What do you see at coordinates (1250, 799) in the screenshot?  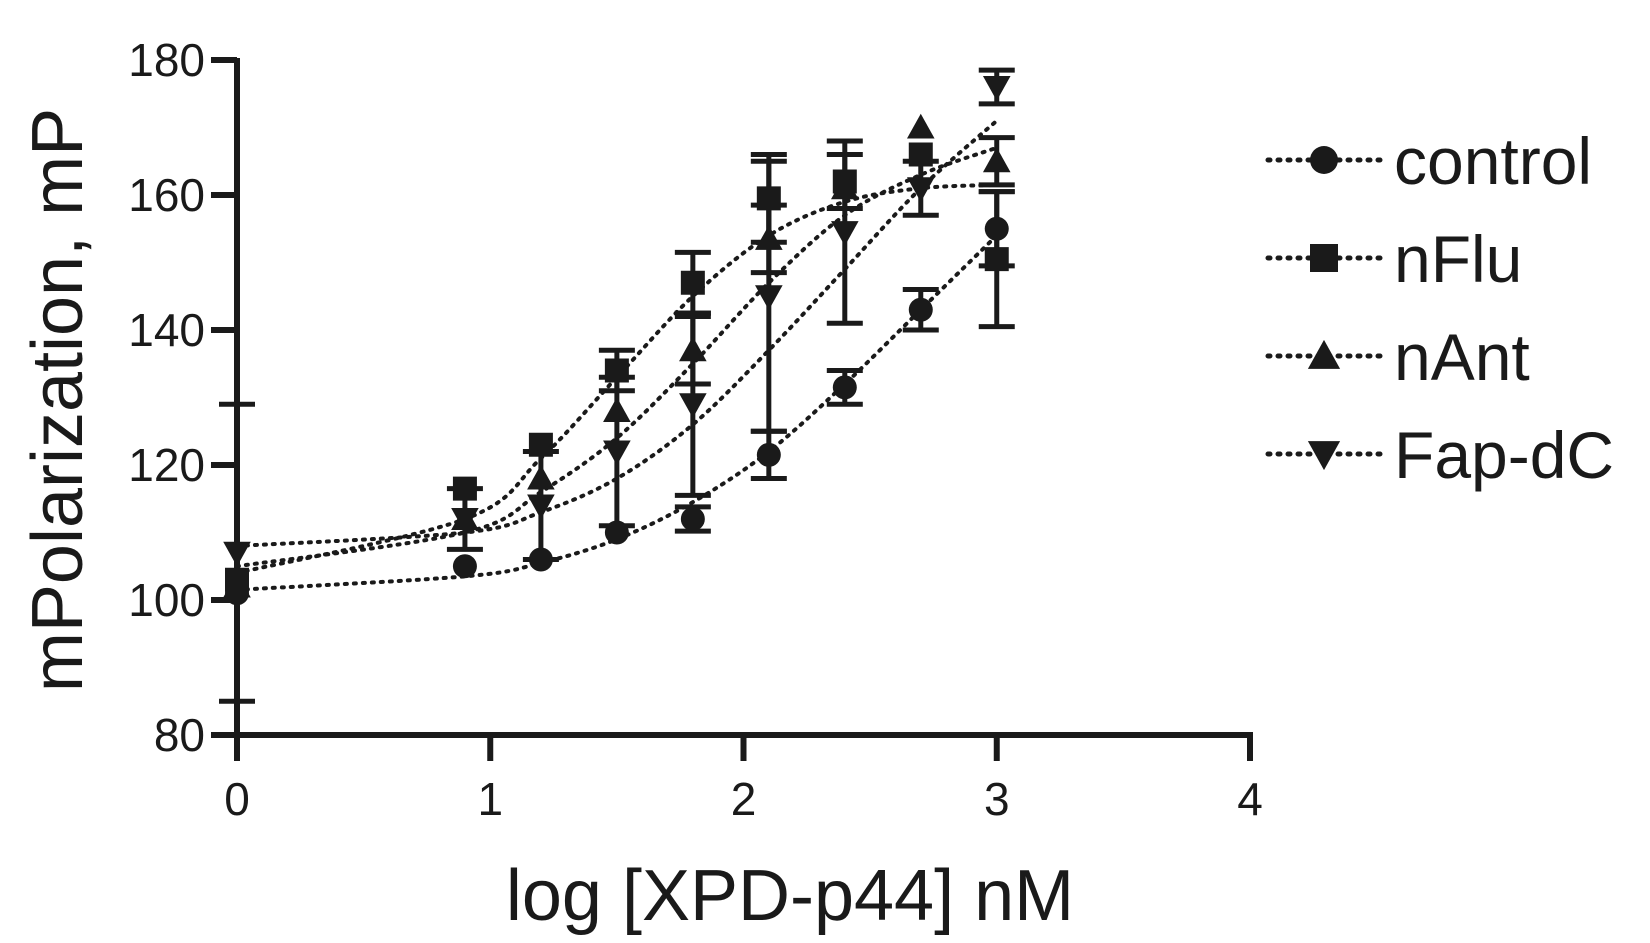 I see `x-tick-label: 4` at bounding box center [1250, 799].